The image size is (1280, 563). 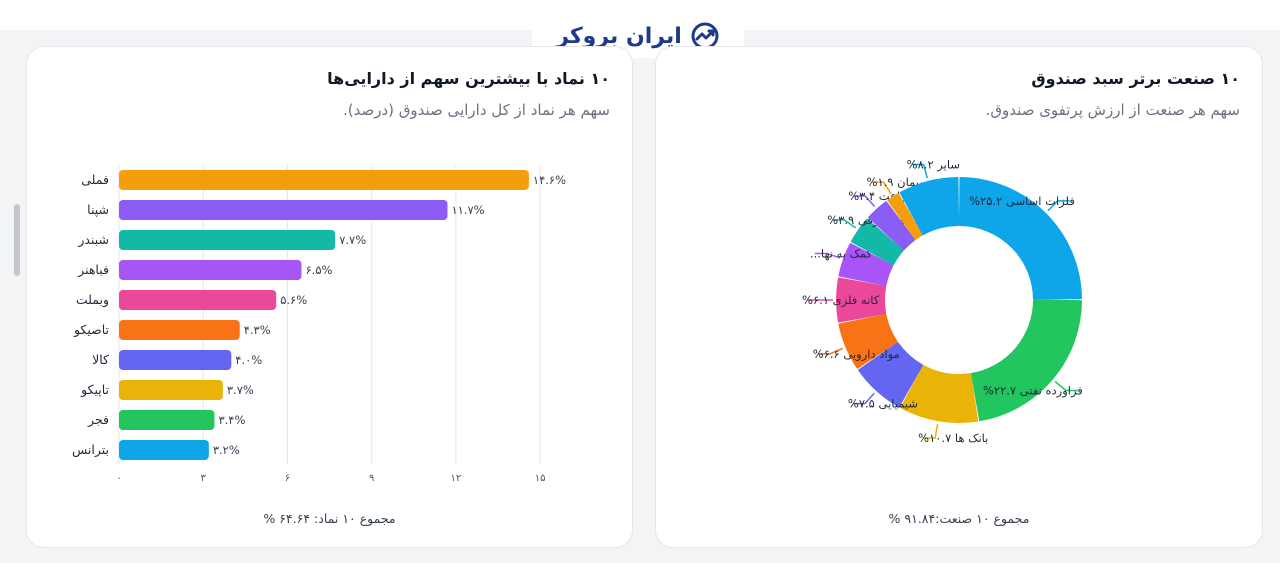 What do you see at coordinates (959, 518) in the screenshot?
I see `card-footer: مجموع ۱۰ صنعت:۹۱.۸۴ %` at bounding box center [959, 518].